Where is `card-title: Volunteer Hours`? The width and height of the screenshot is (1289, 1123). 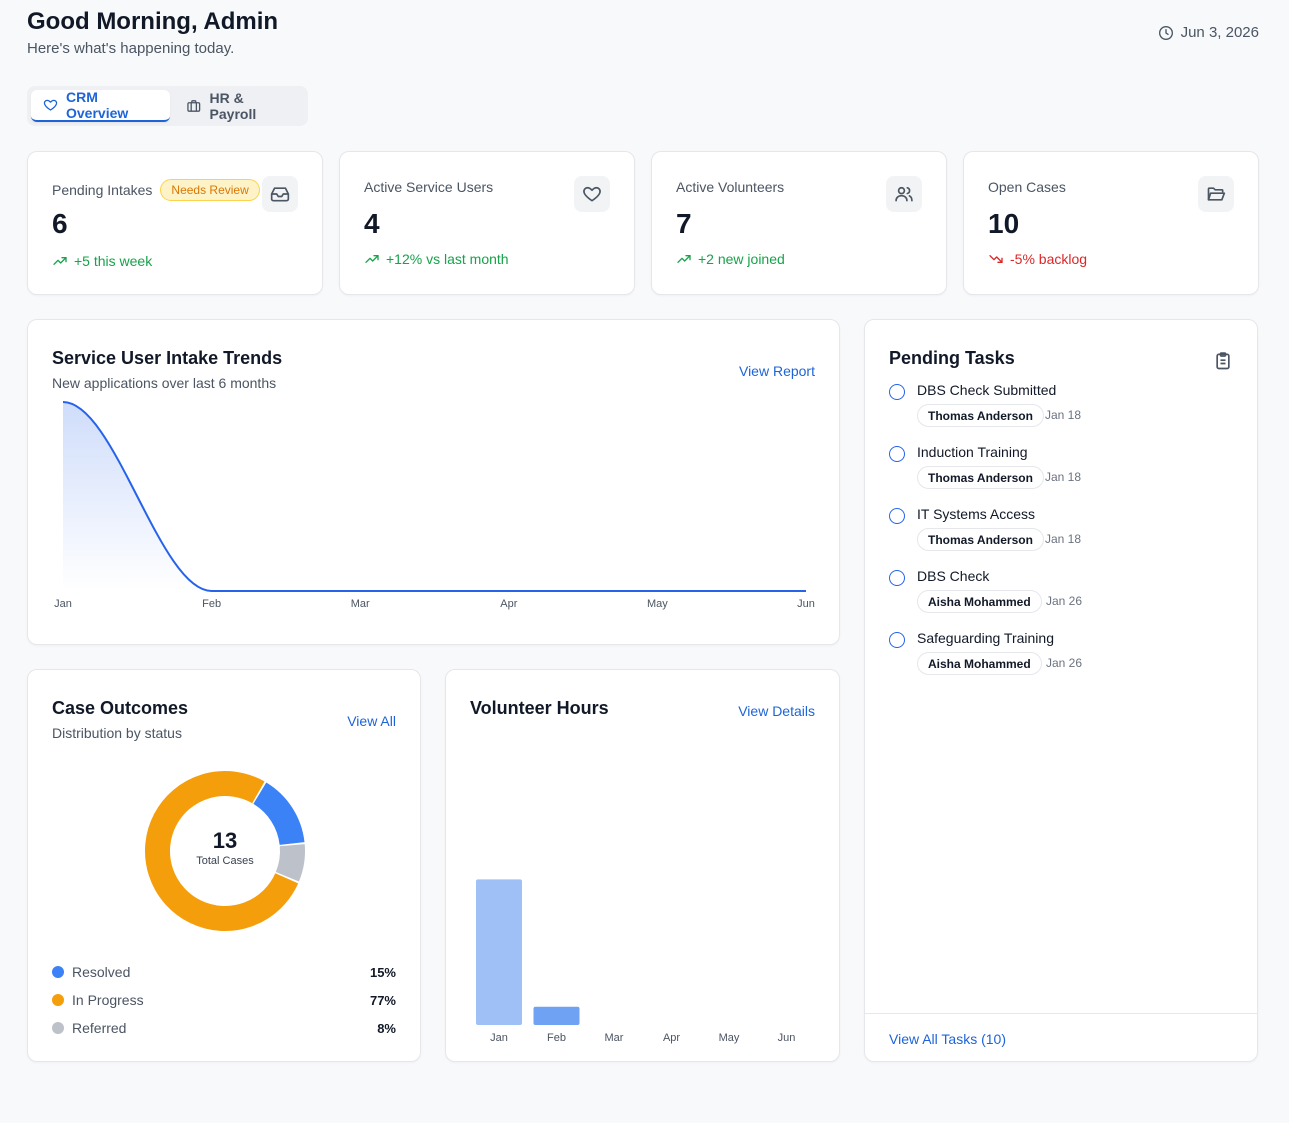
card-title: Volunteer Hours is located at coordinates (539, 708).